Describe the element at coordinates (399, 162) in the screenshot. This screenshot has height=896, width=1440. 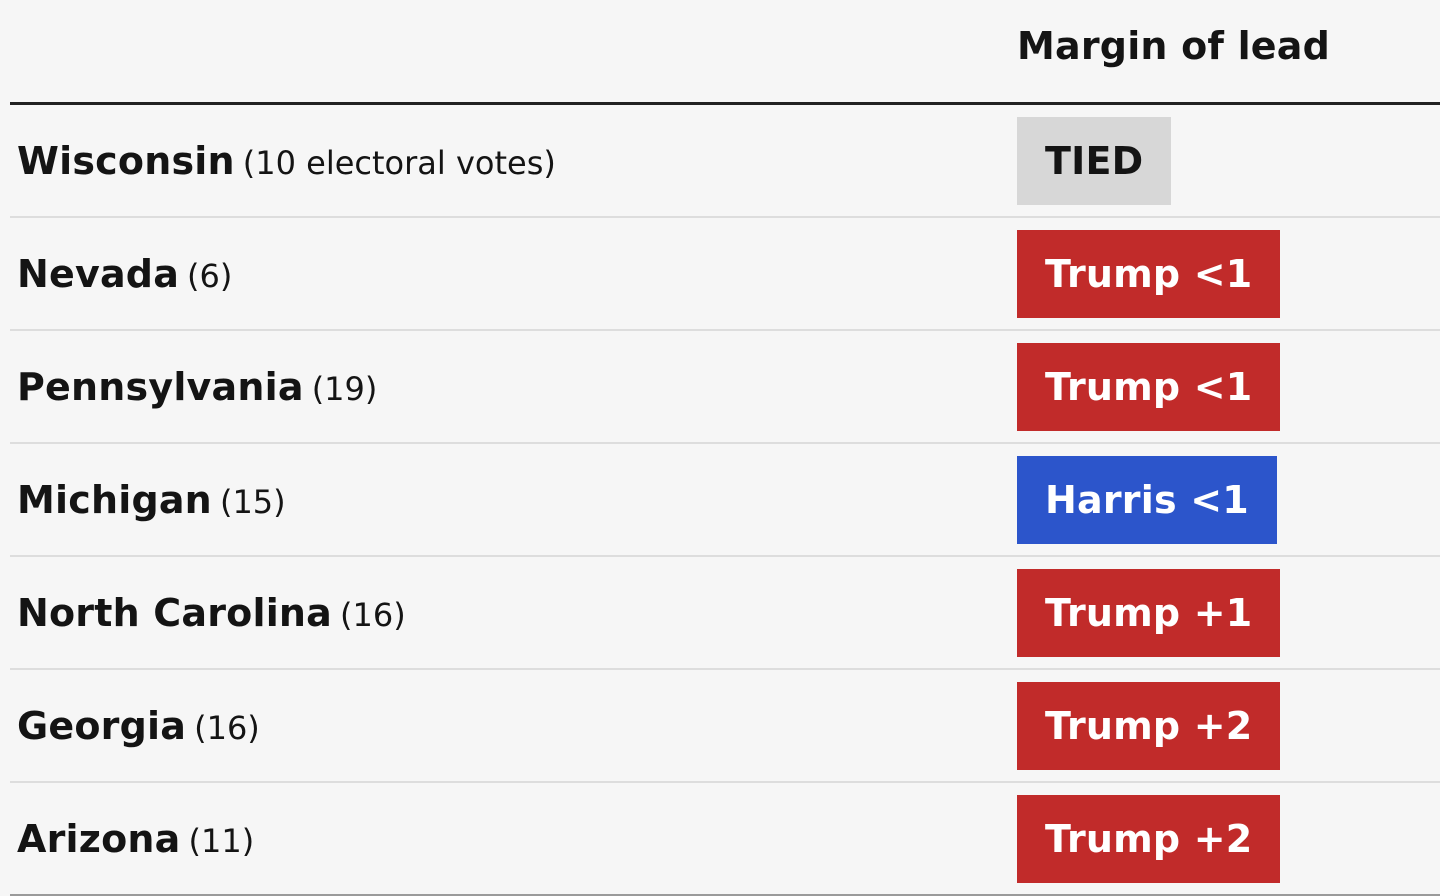
I see `electoral-votes: (10 electoral votes)` at that location.